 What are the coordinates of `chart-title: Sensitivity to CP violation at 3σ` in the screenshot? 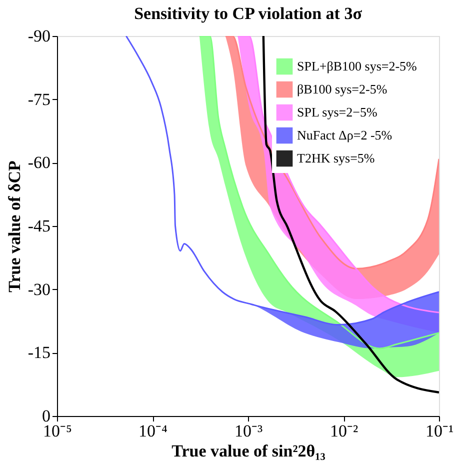 It's located at (248, 13).